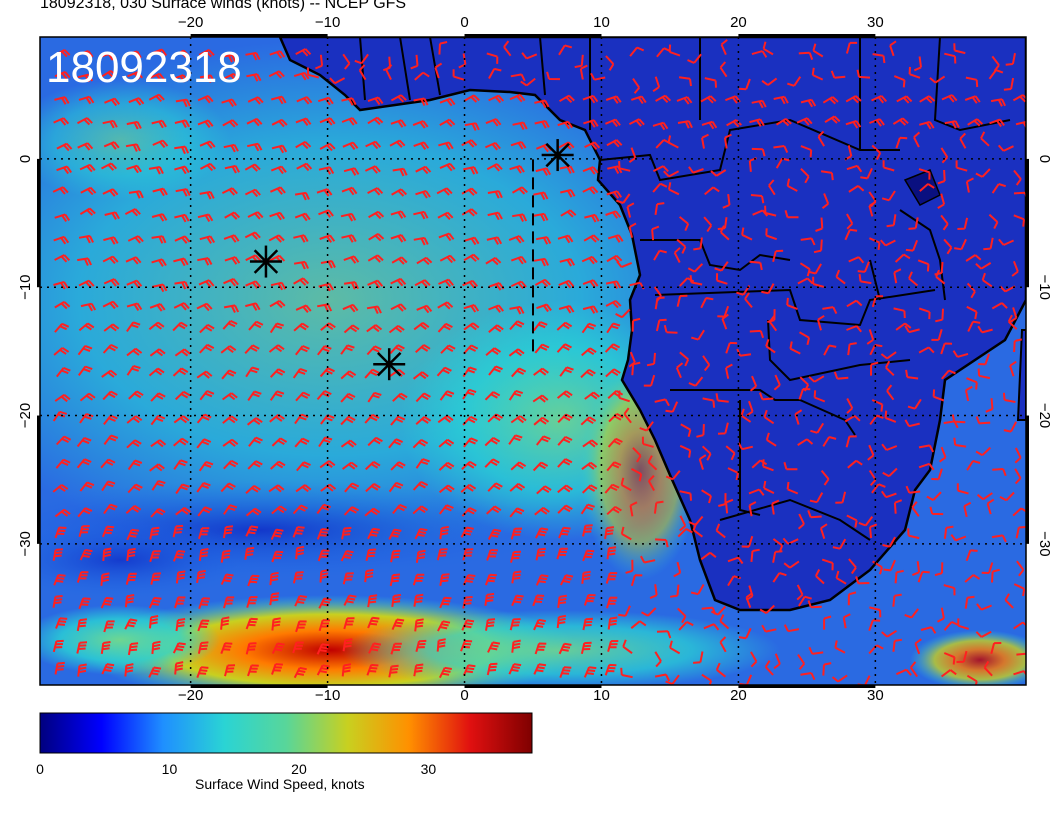 Image resolution: width=1056 pixels, height=816 pixels. Describe the element at coordinates (135, 140) in the screenshot. I see `trade-wind-zone` at that location.